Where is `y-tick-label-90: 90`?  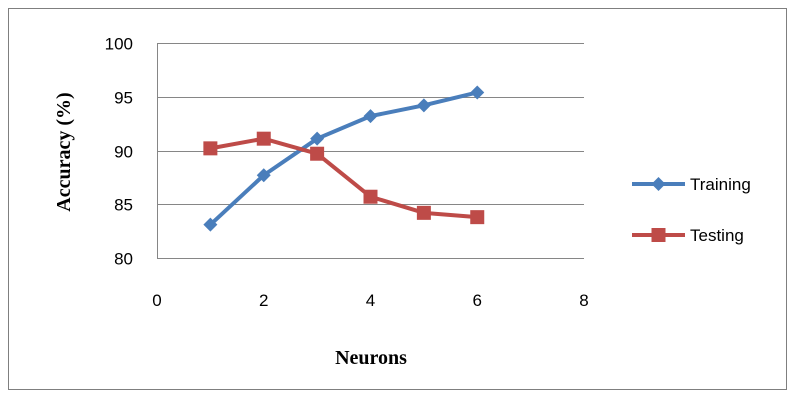
y-tick-label-90: 90 is located at coordinates (123, 152).